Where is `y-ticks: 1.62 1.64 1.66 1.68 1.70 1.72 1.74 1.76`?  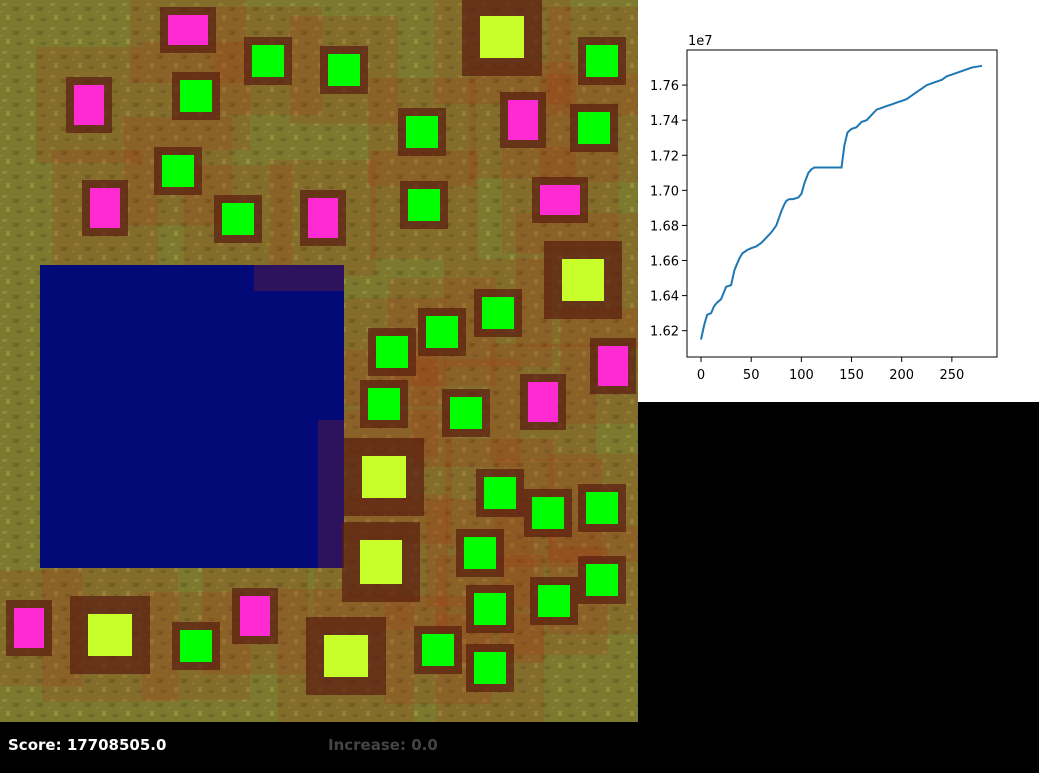
y-ticks: 1.62 1.64 1.66 1.68 1.70 1.72 1.74 1.76 is located at coordinates (668, 209).